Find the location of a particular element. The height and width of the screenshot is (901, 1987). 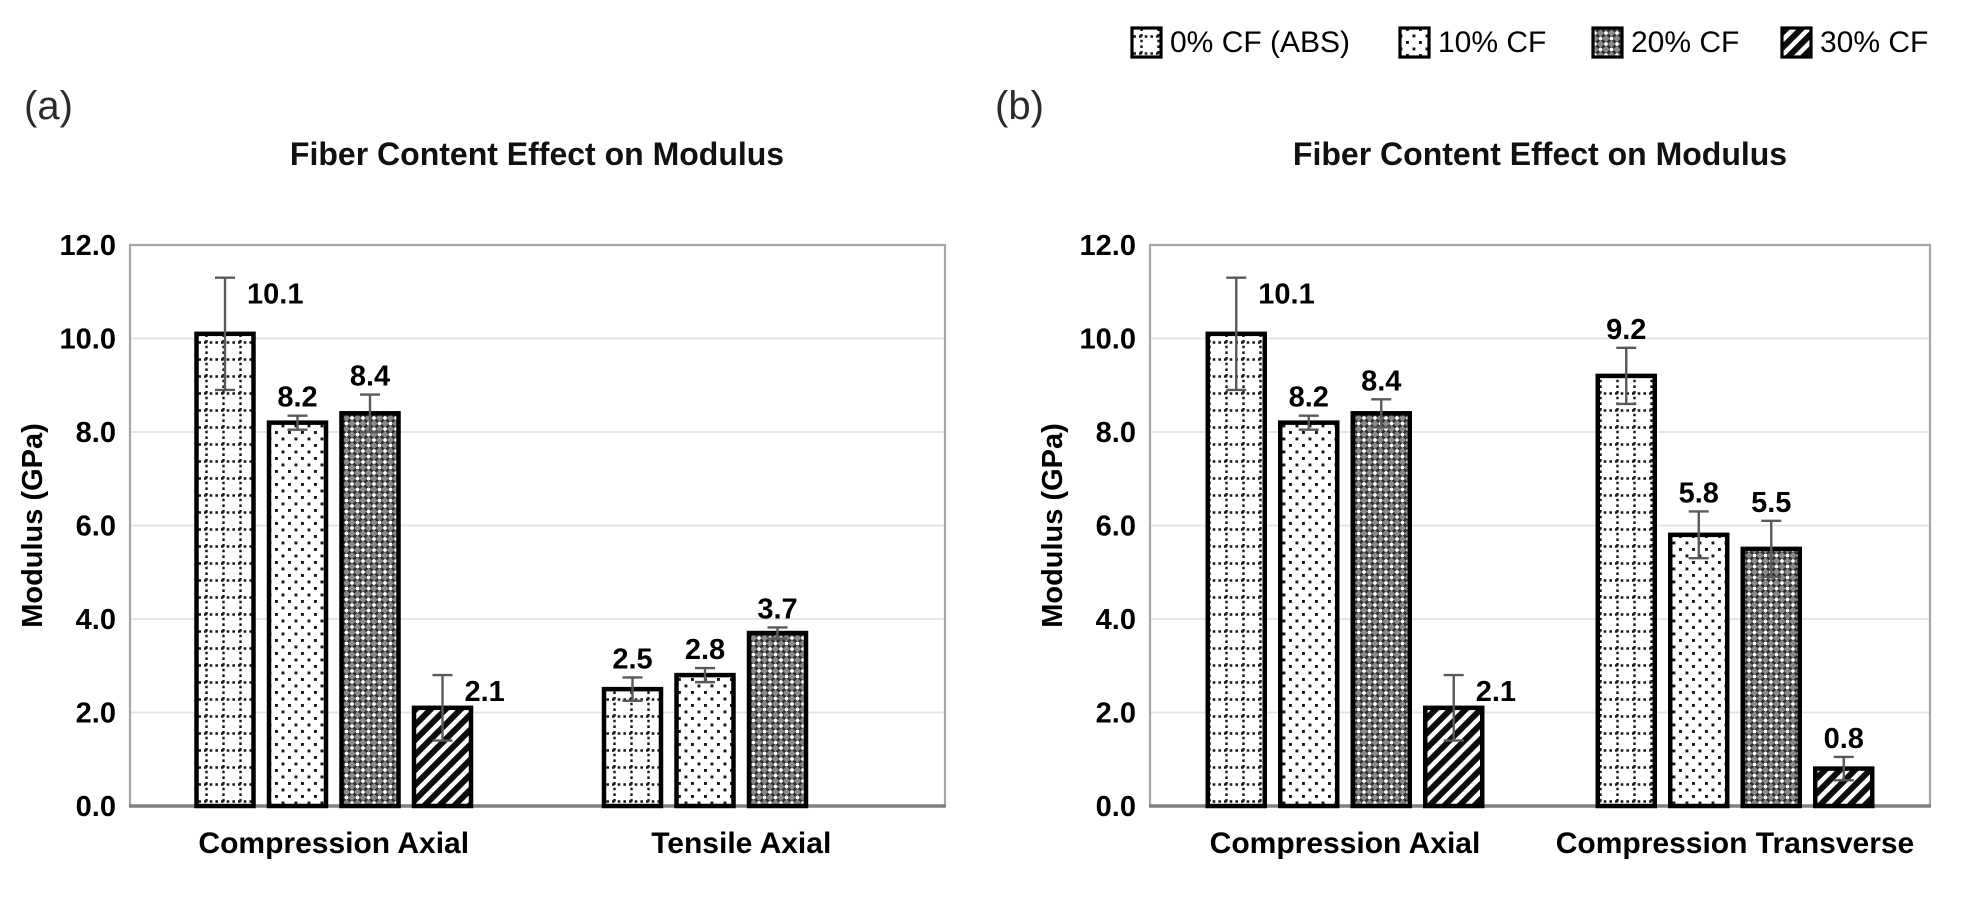

chart-b-bar-10% CF-Compression Transverse is located at coordinates (1699, 670).